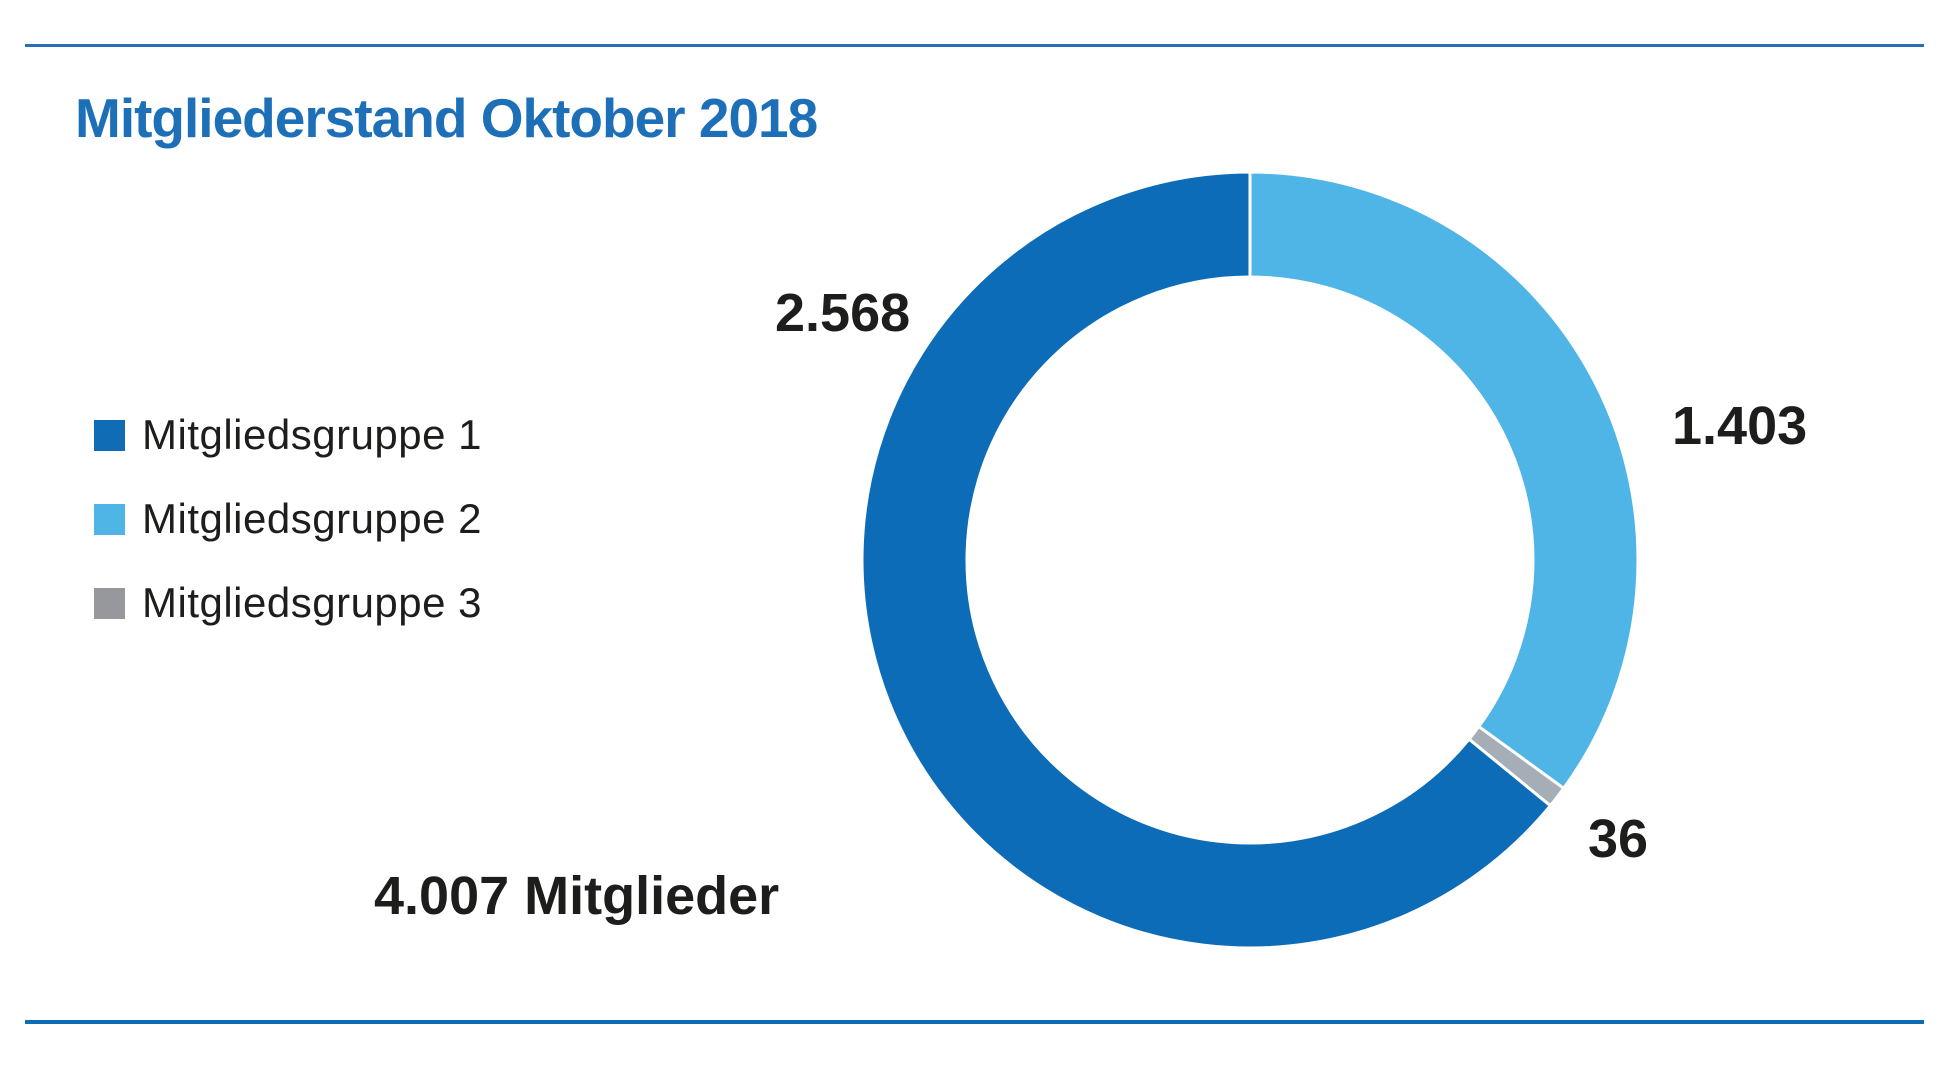  I want to click on bottom-divider-line, so click(974, 1022).